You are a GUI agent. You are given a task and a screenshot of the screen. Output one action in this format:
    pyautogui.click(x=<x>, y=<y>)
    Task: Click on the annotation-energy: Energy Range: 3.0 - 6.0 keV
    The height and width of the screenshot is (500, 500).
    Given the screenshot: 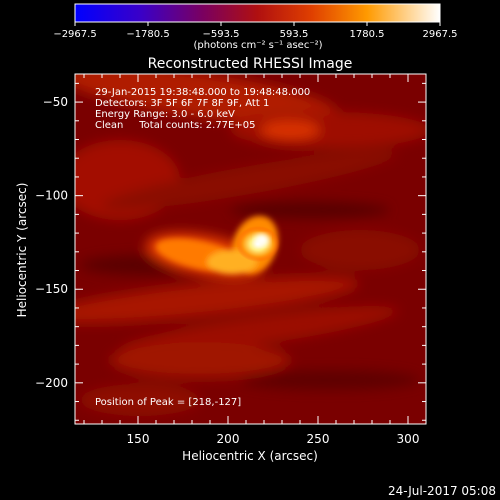 What is the action you would take?
    pyautogui.click(x=165, y=114)
    